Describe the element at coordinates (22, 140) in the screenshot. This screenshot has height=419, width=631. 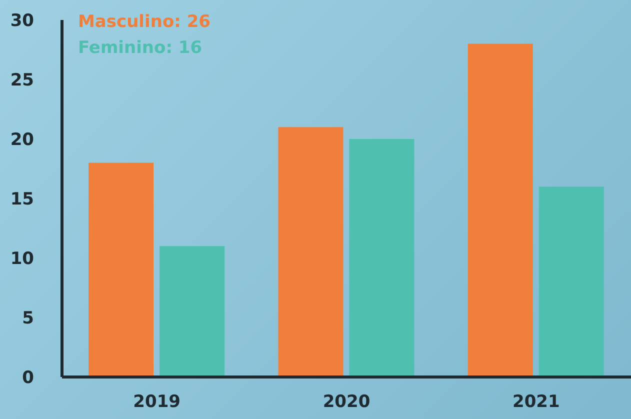
I see `y-tick-label: 20` at that location.